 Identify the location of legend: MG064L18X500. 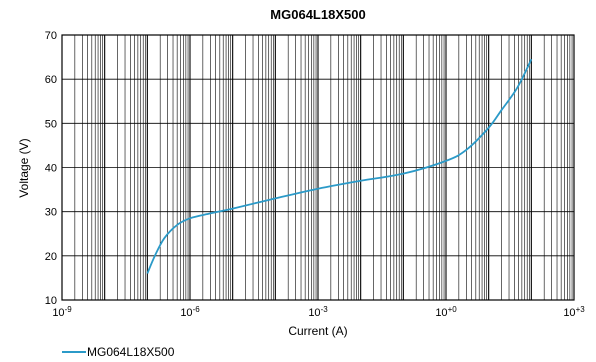
(118, 352).